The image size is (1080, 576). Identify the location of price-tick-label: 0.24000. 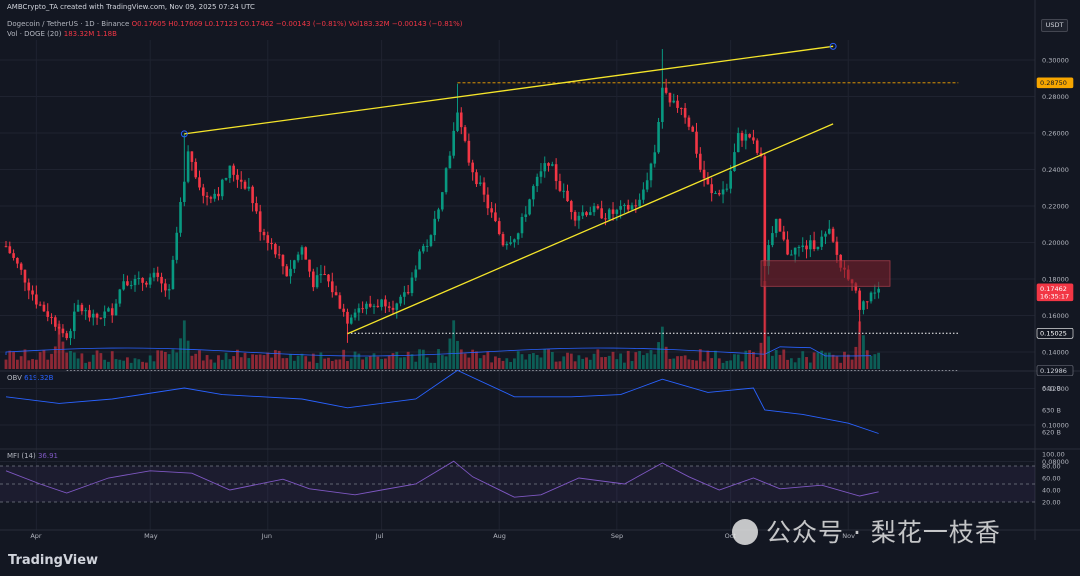
(1055, 170).